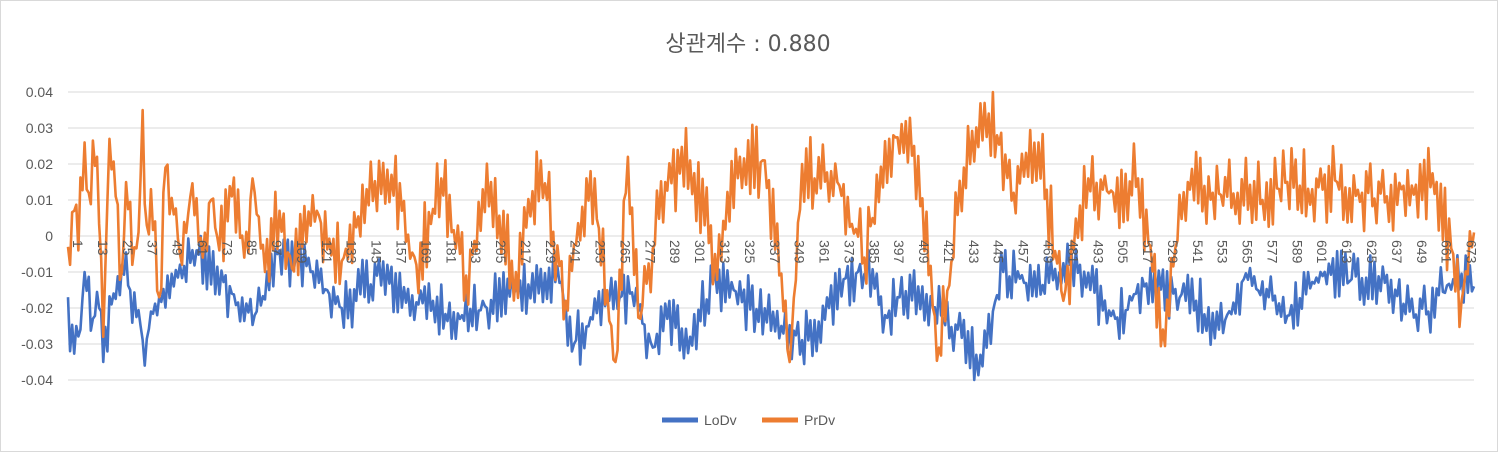 Image resolution: width=1498 pixels, height=452 pixels. I want to click on y-tick-label: 0.01, so click(39, 200).